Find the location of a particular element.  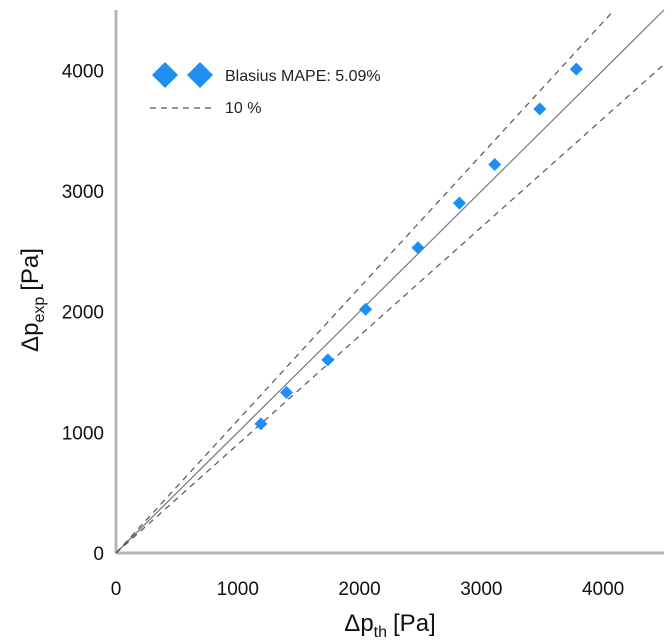

y-axis-title: Δpexp [Pa] is located at coordinates (32, 300).